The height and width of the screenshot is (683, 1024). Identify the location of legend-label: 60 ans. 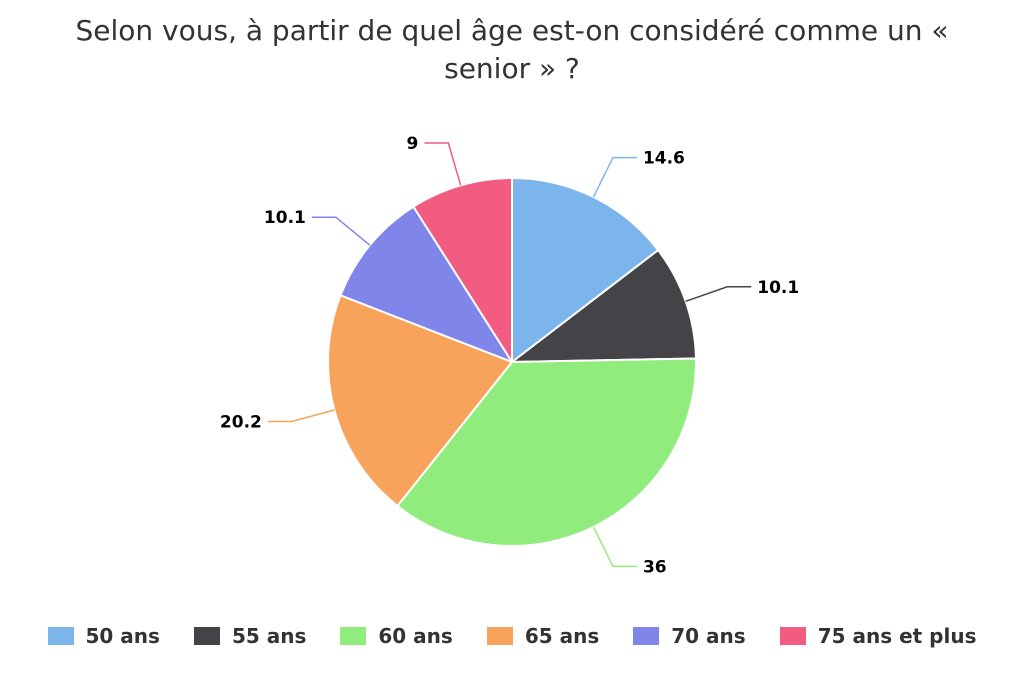
(415, 636).